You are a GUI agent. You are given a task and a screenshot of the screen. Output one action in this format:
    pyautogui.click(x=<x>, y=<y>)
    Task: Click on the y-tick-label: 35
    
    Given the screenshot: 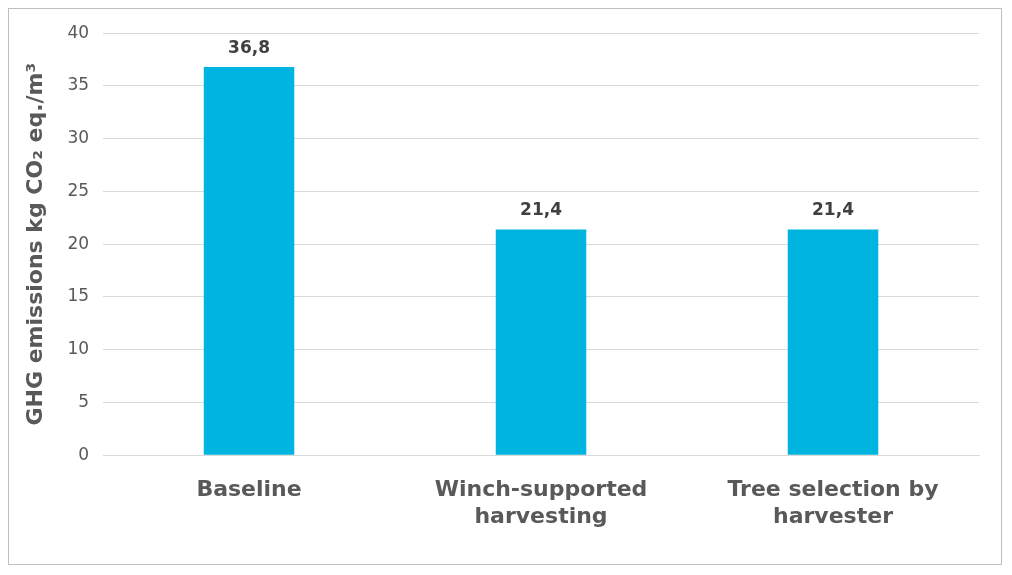 What is the action you would take?
    pyautogui.click(x=78, y=84)
    